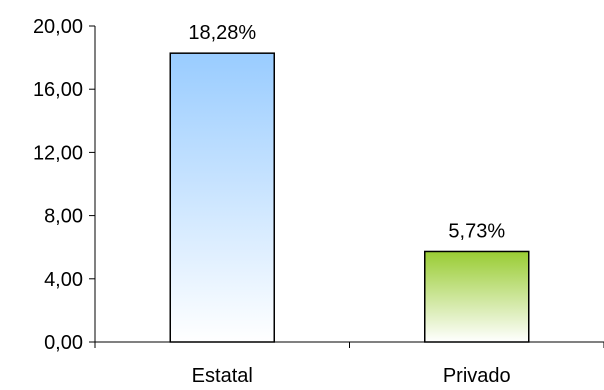 Image resolution: width=604 pixels, height=390 pixels. Describe the element at coordinates (58, 90) in the screenshot. I see `y-tick-label: 16,00` at that location.